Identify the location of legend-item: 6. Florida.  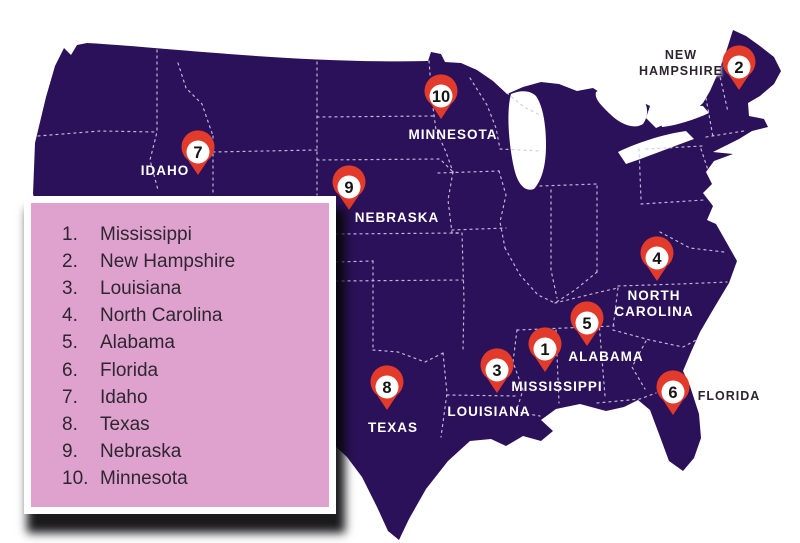
(195, 370).